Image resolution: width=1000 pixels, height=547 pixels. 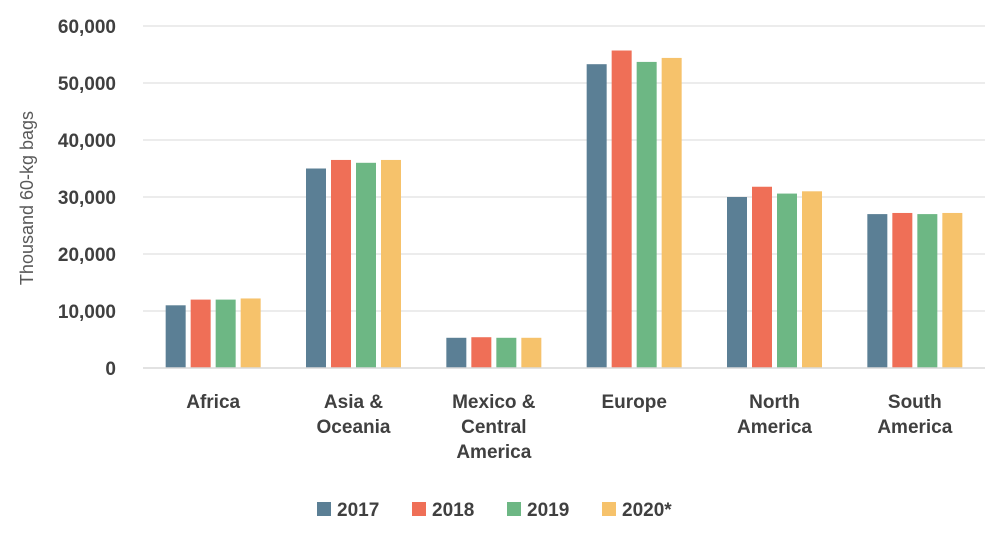 What do you see at coordinates (548, 510) in the screenshot?
I see `legend-label: 2019` at bounding box center [548, 510].